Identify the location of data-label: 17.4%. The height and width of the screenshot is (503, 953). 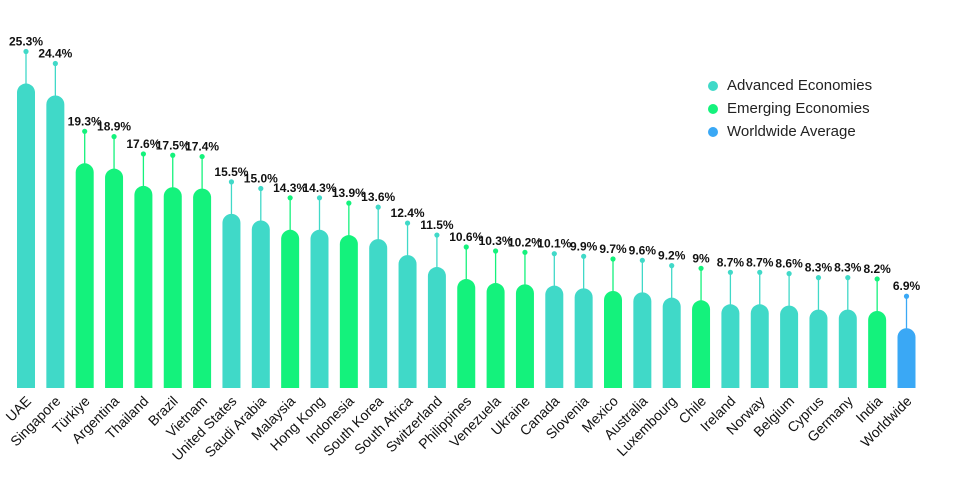
(202, 147).